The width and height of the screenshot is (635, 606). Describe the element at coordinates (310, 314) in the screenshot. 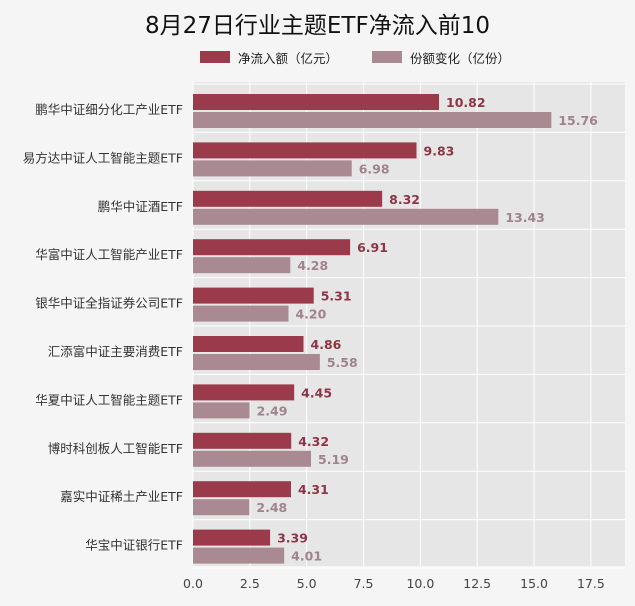

I see `value-label-share-change: 4.20` at that location.